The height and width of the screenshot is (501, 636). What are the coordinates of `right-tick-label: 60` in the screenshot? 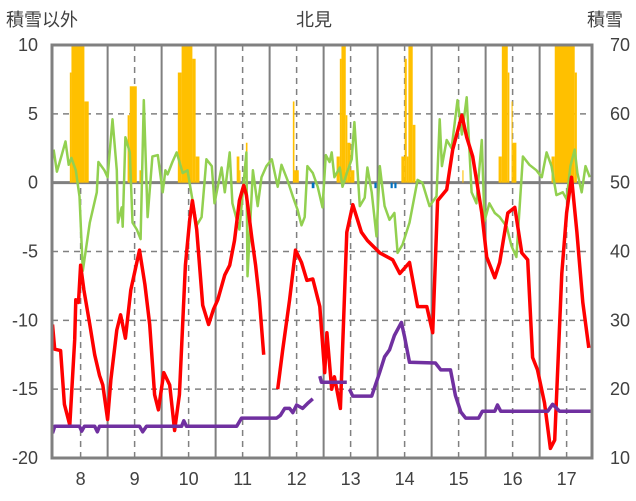 It's located at (620, 114).